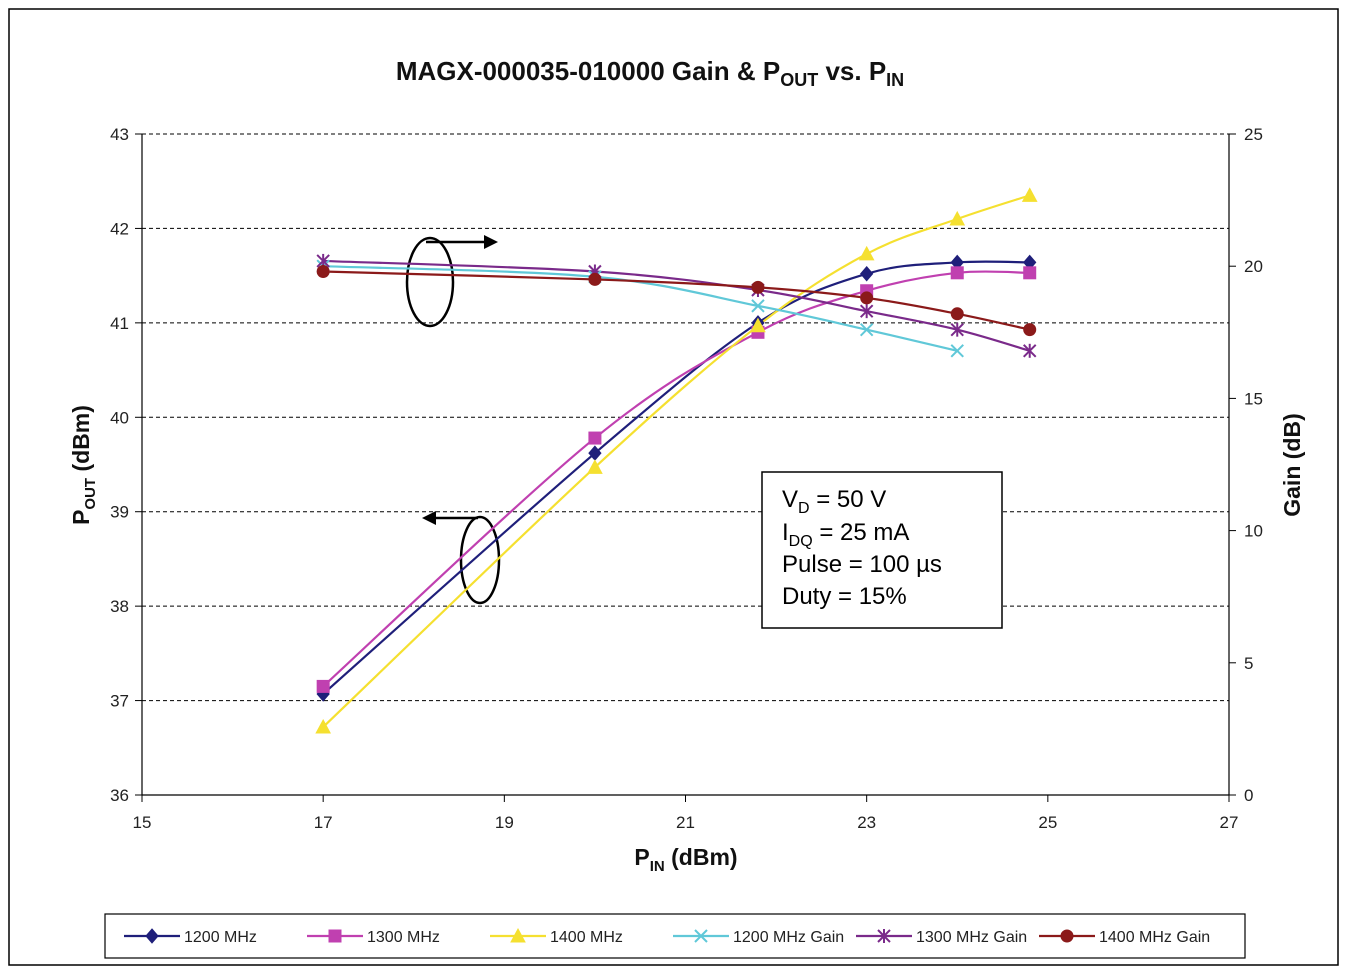 The width and height of the screenshot is (1347, 975). What do you see at coordinates (657, 866) in the screenshot?
I see `x-axis-title-sub: IN` at bounding box center [657, 866].